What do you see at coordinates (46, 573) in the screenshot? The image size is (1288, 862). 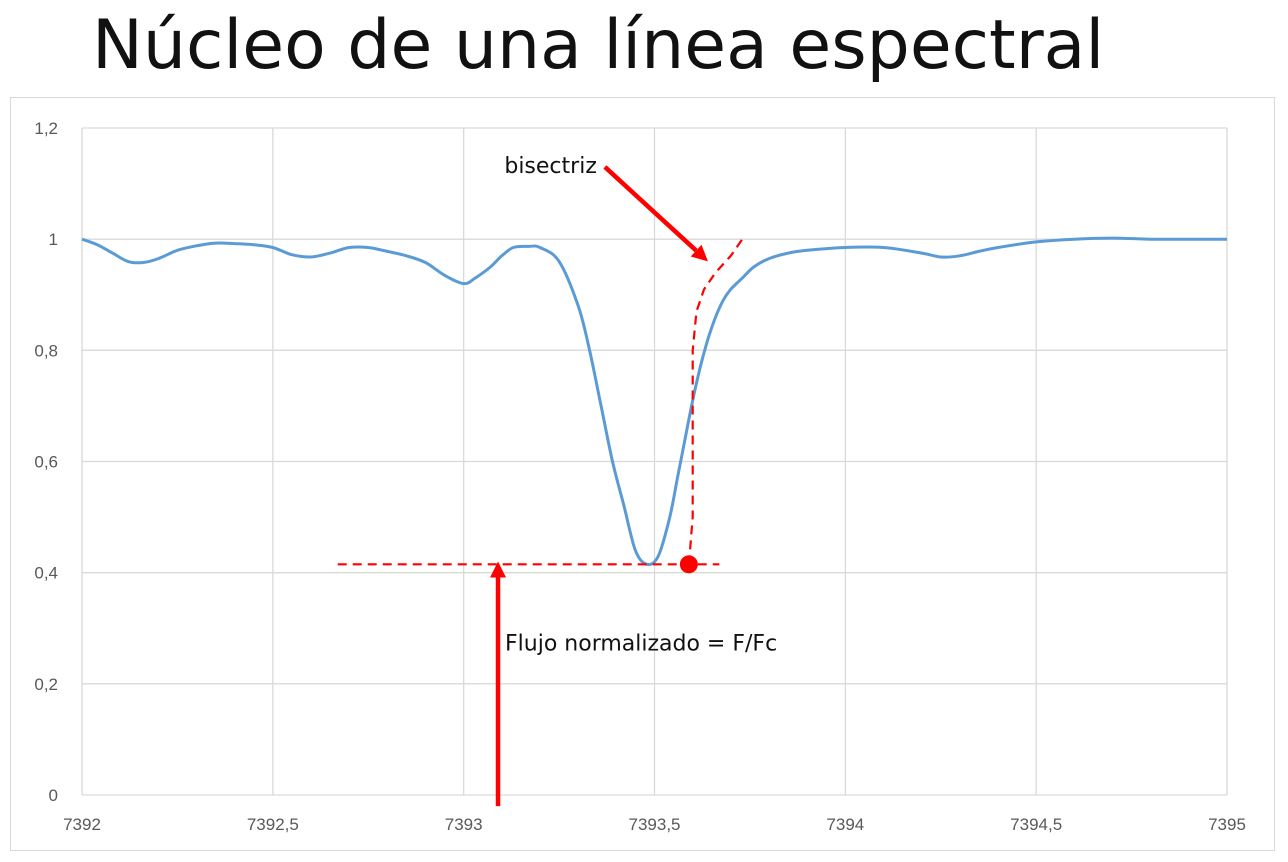 I see `y-tick-label: 0,4` at bounding box center [46, 573].